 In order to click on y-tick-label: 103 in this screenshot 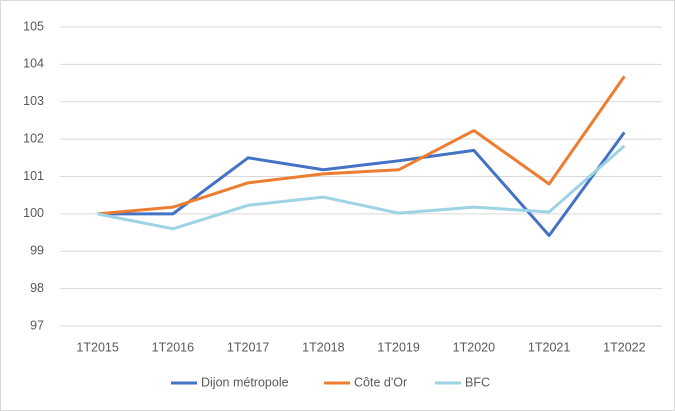, I will do `click(33, 101)`.